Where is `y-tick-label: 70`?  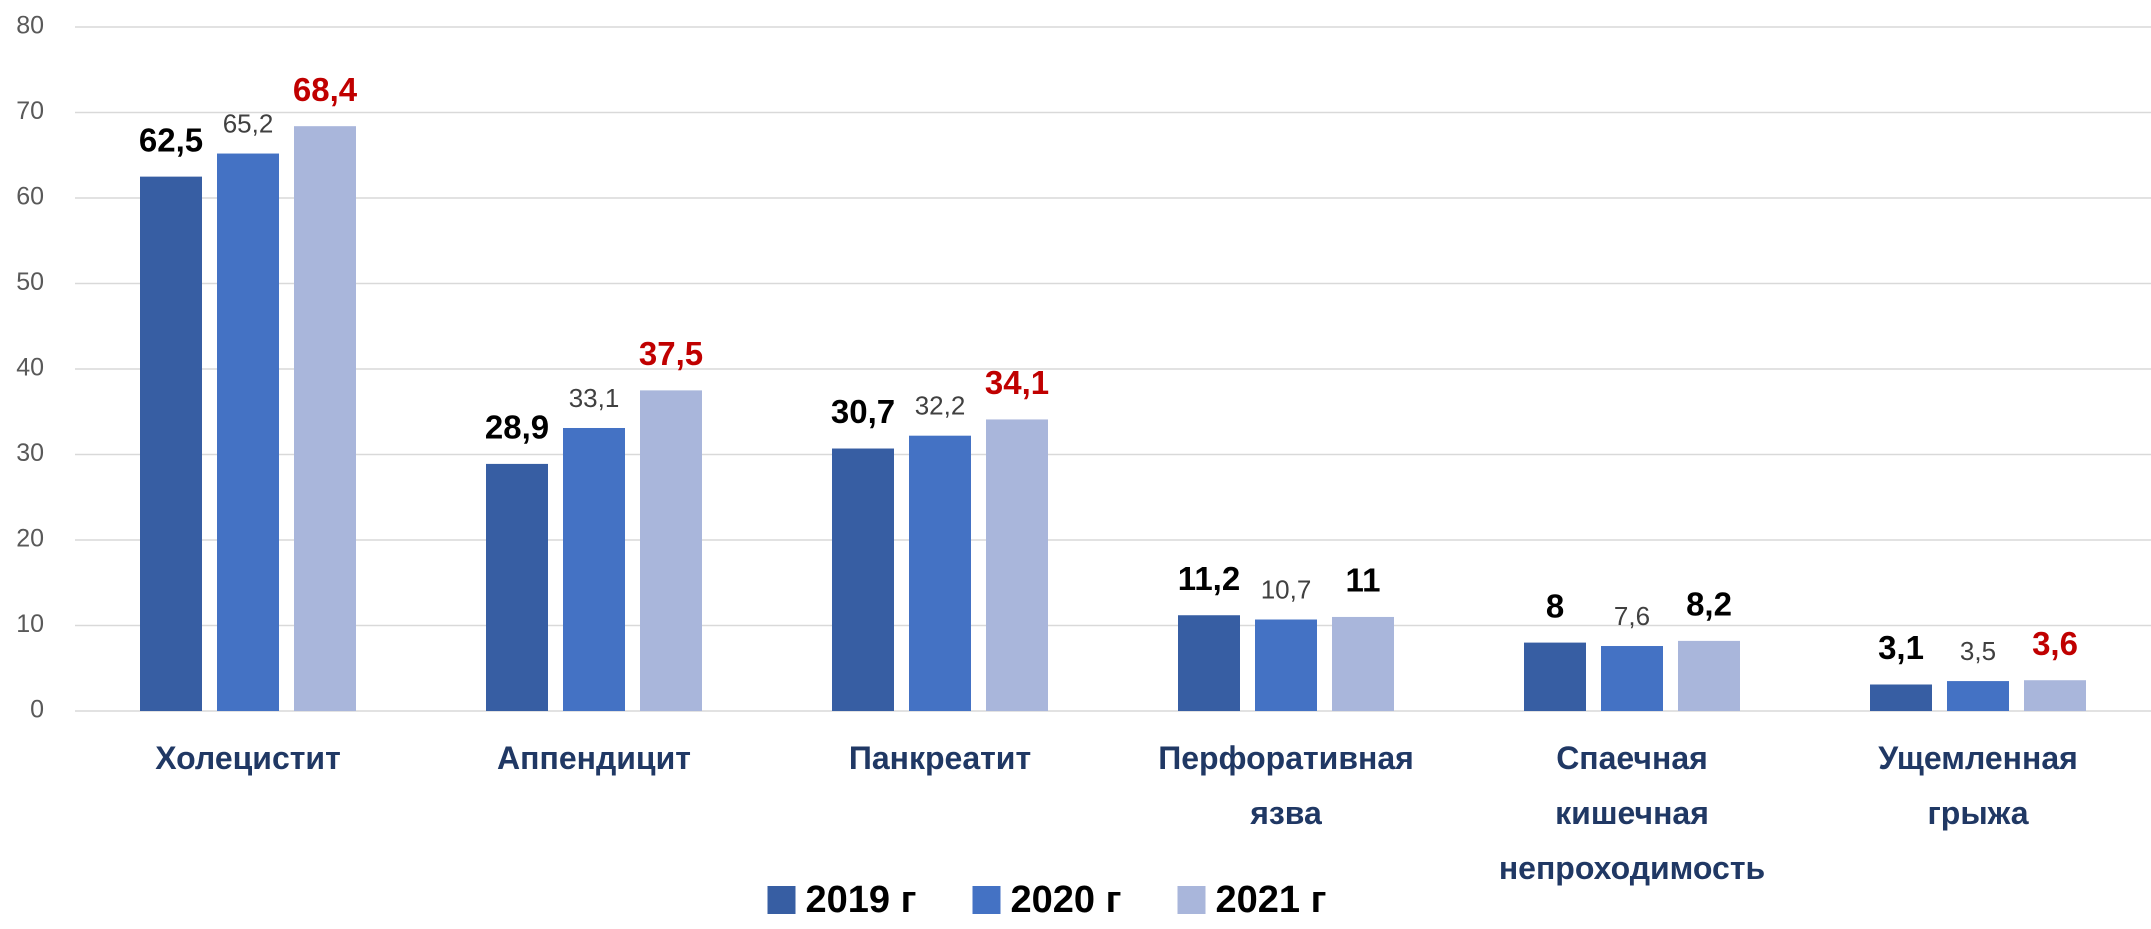
y-tick-label: 70 is located at coordinates (30, 111).